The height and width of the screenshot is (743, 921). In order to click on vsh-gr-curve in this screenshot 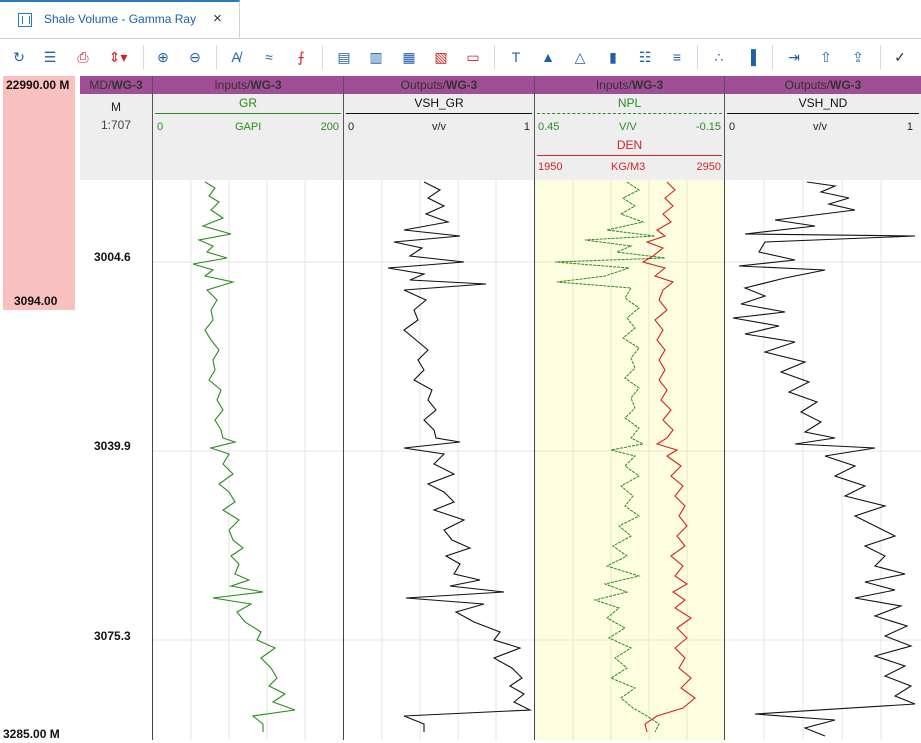, I will do `click(460, 456)`.